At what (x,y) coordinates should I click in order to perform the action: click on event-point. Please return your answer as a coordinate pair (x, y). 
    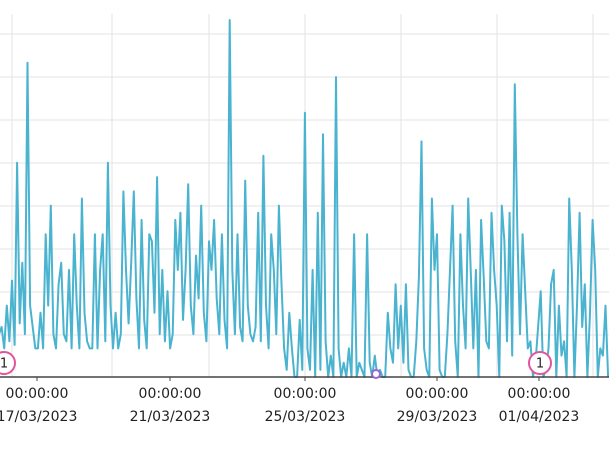
    Looking at the image, I should click on (376, 374).